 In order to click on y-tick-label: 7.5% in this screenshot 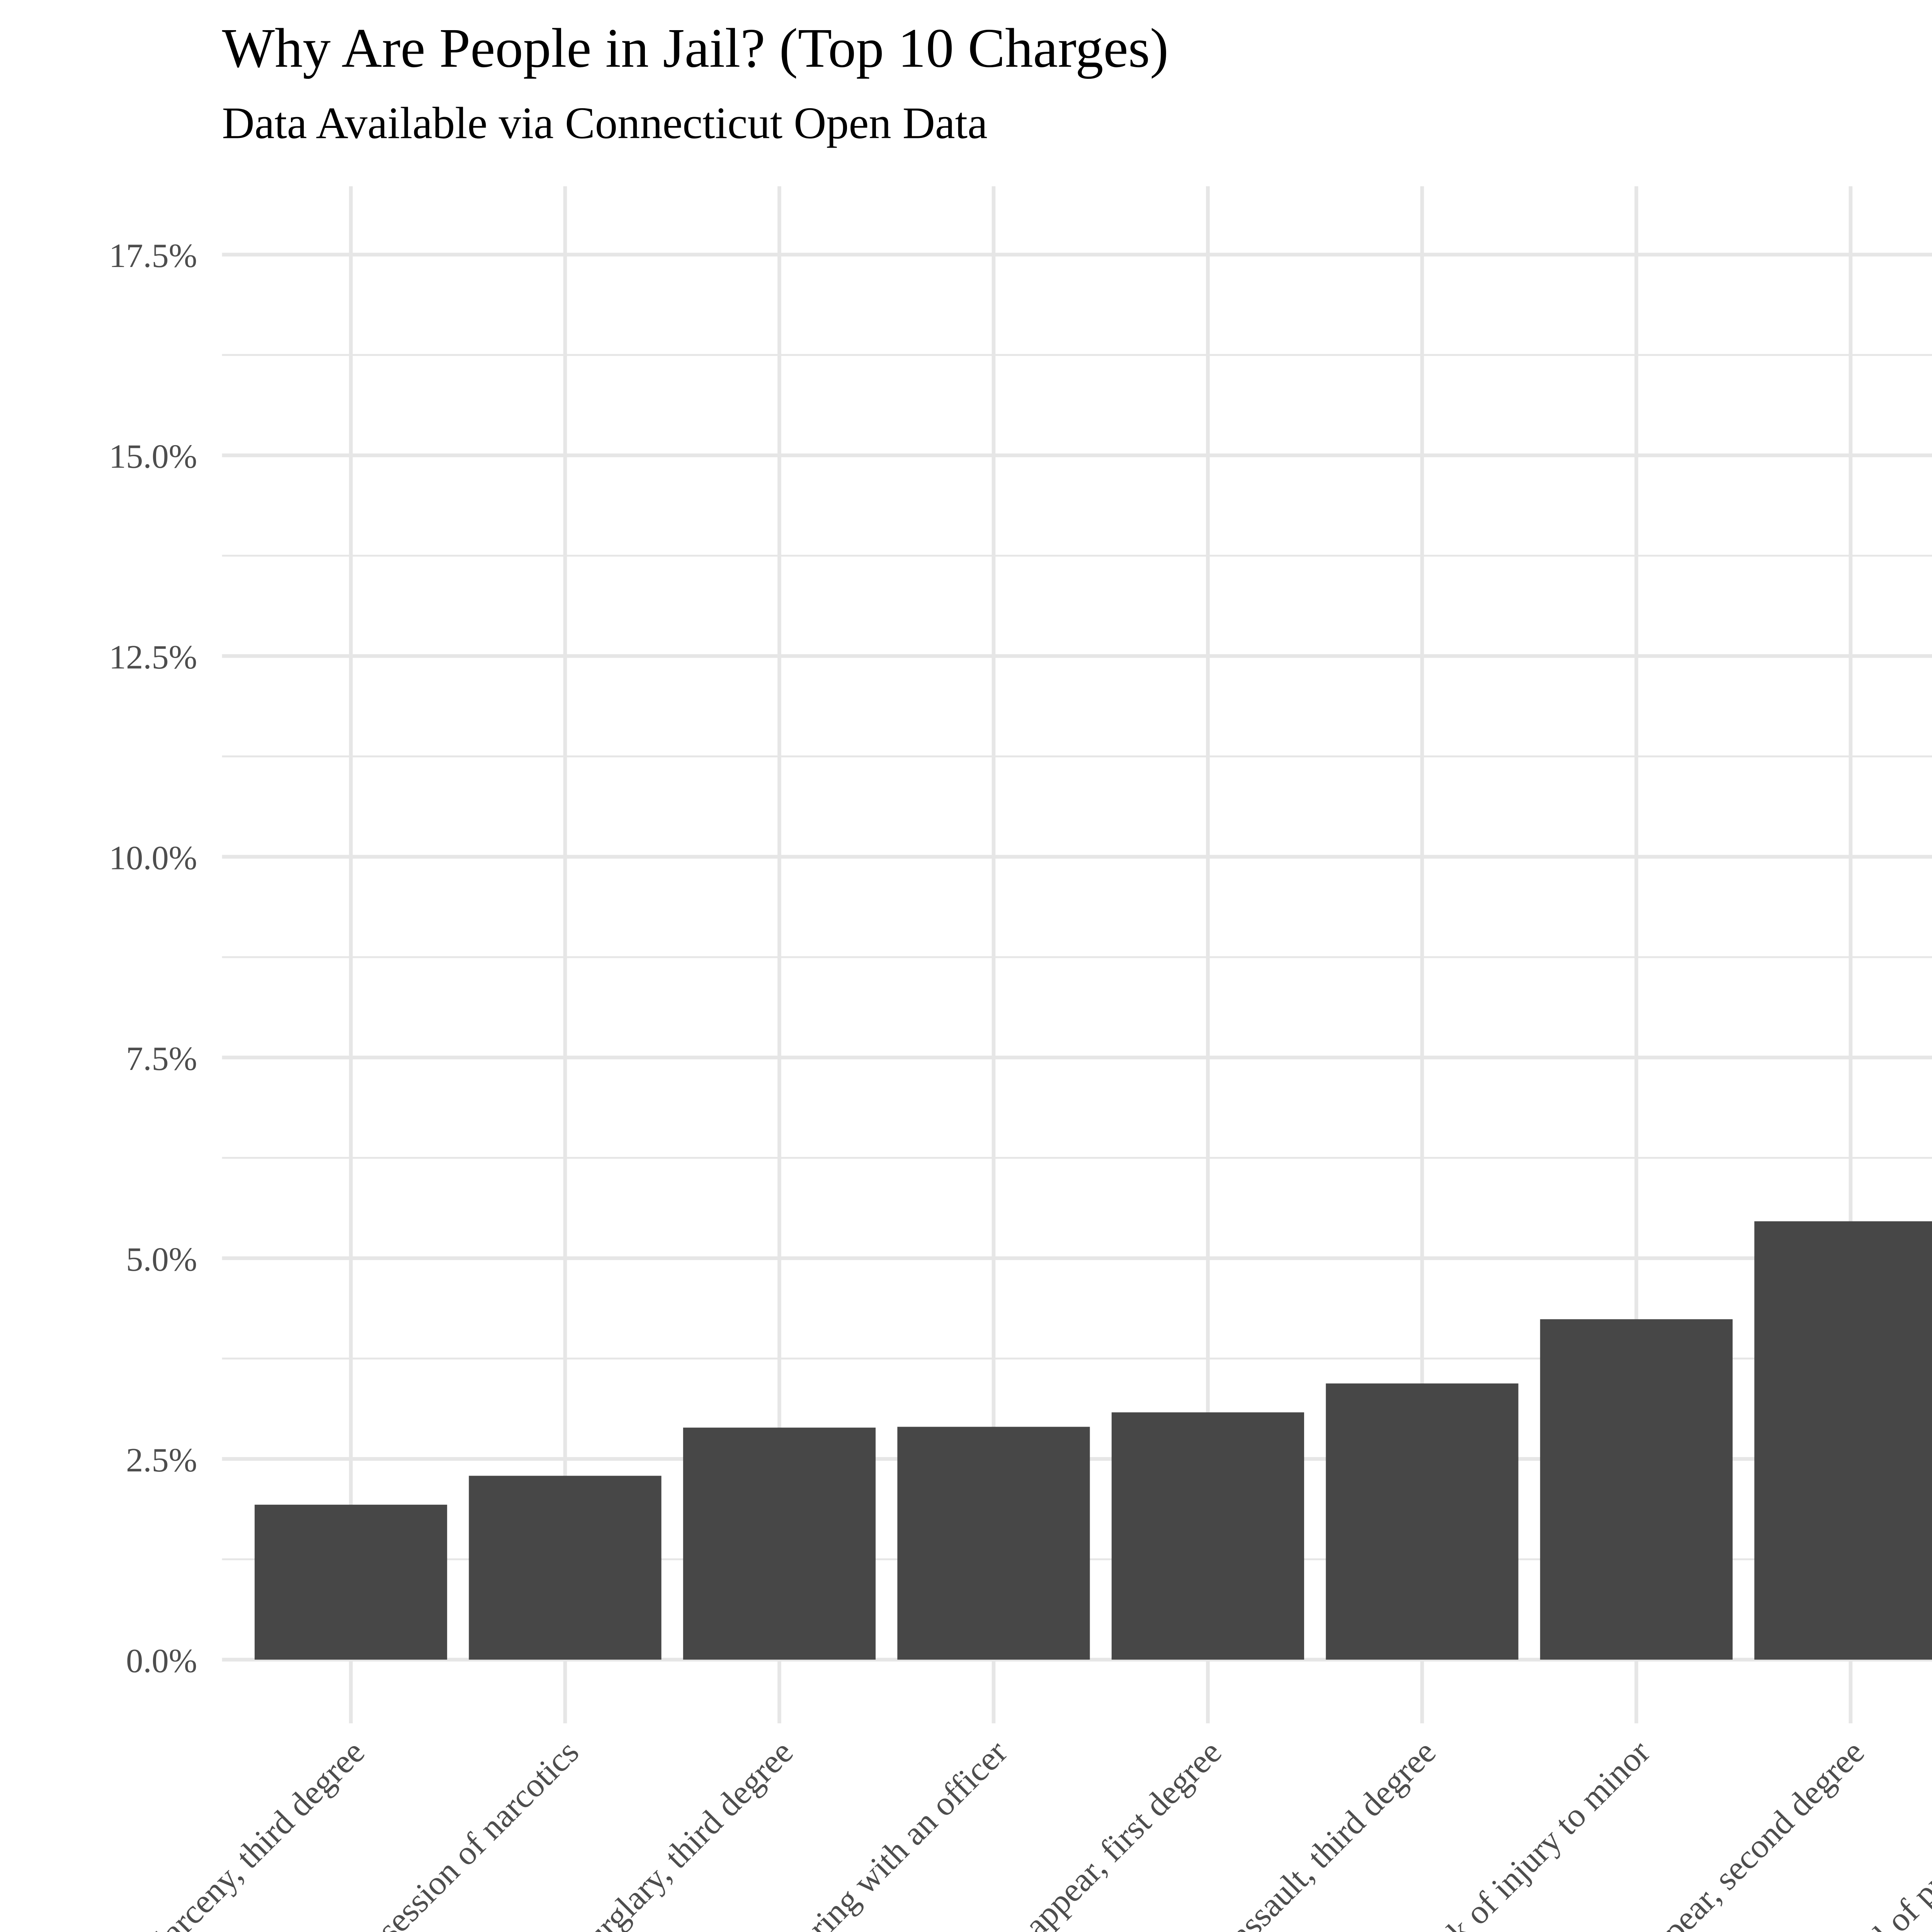, I will do `click(161, 1059)`.